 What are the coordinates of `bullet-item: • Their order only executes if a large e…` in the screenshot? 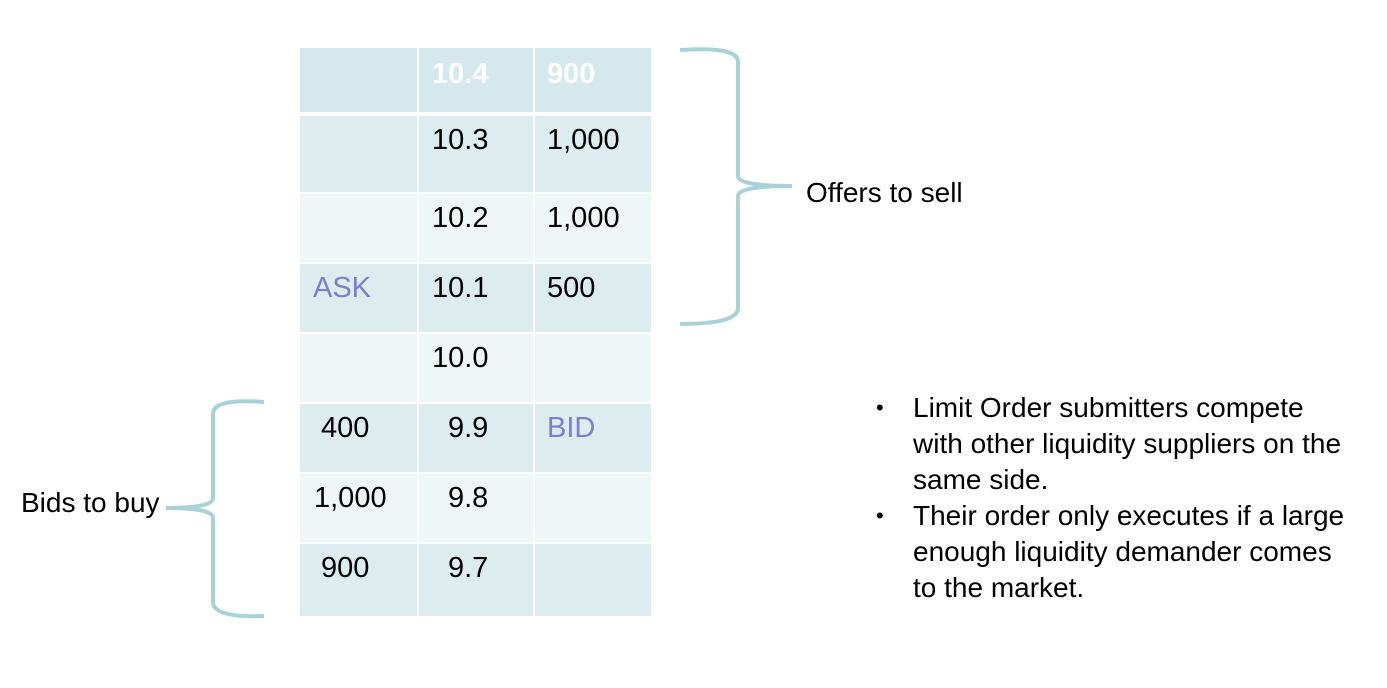 It's located at (1116, 552).